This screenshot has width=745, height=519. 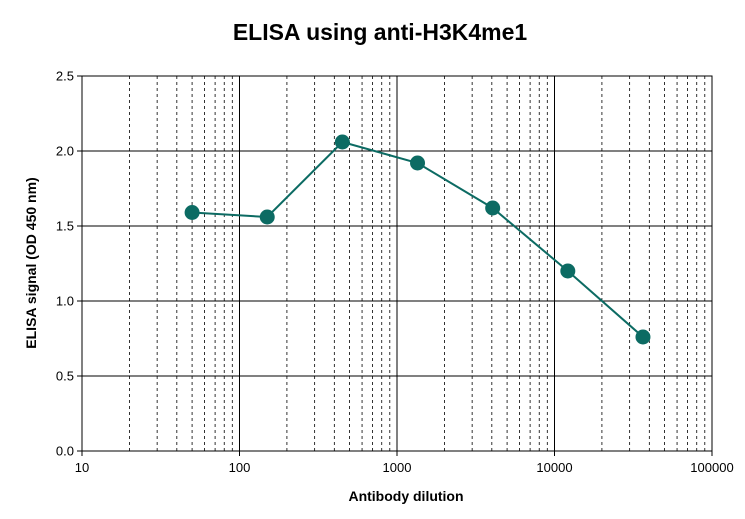 I want to click on x-axis-label: Antibody dilution, so click(x=405, y=496).